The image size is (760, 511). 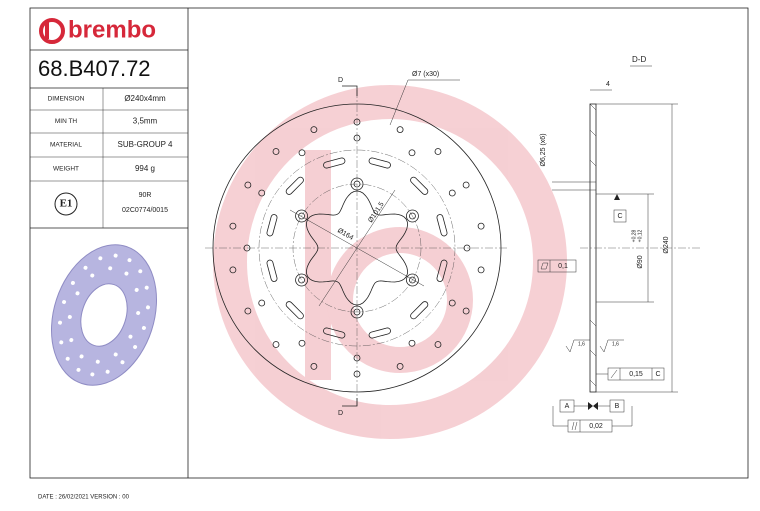 I want to click on inner-pcd-label: Ø101,5, so click(x=376, y=212).